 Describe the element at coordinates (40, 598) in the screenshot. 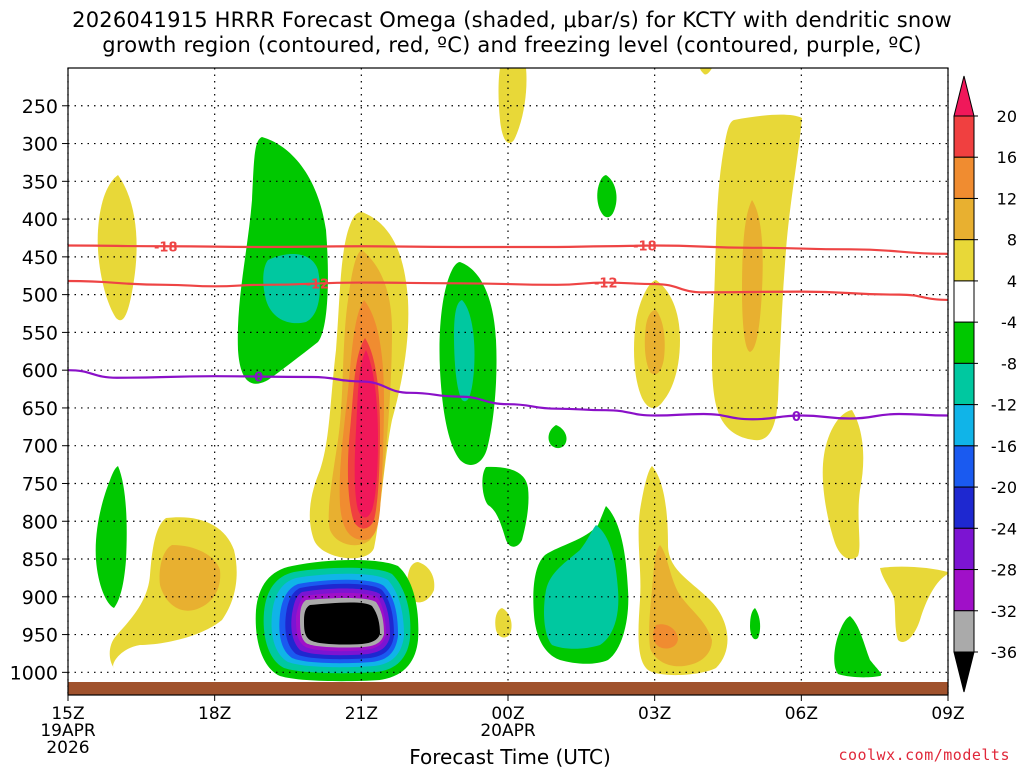

I see `y-tick-label: 900` at that location.